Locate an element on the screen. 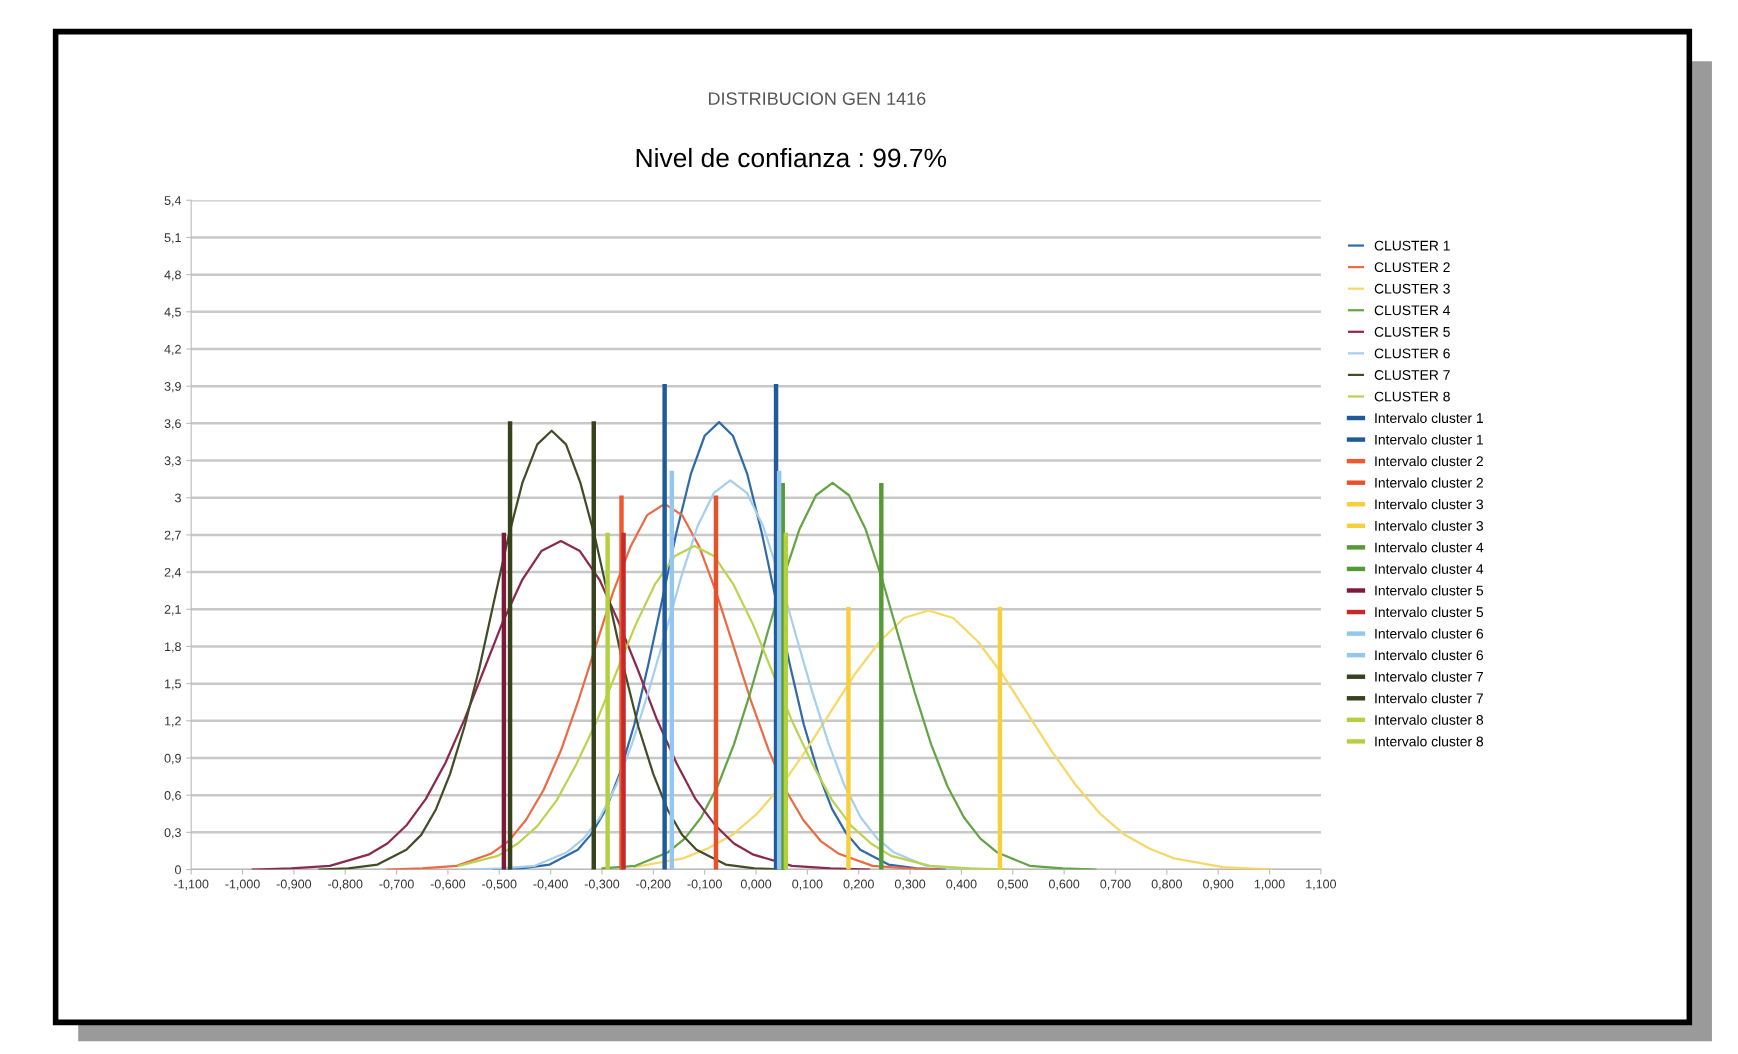  x-tick-label: -0,200 is located at coordinates (653, 884).